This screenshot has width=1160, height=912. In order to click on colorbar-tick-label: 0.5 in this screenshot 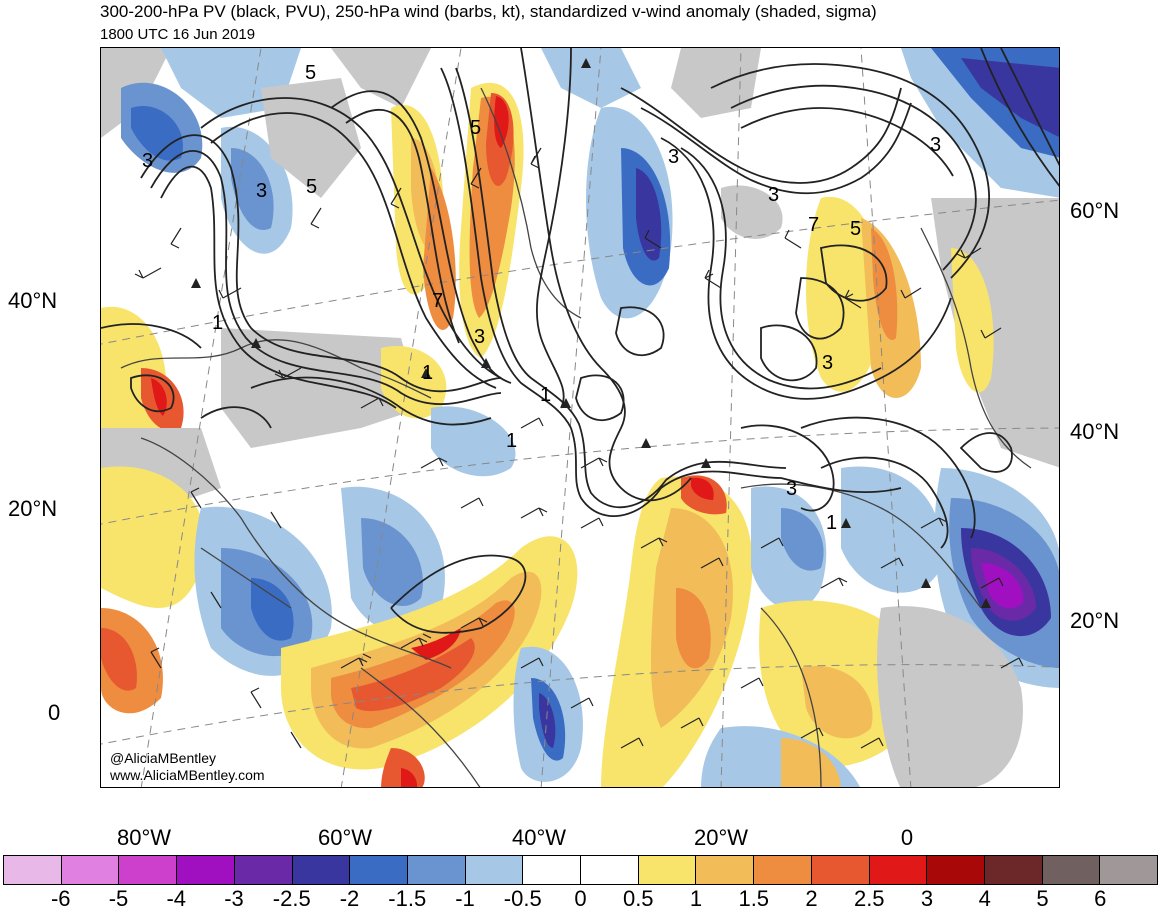, I will do `click(638, 898)`.